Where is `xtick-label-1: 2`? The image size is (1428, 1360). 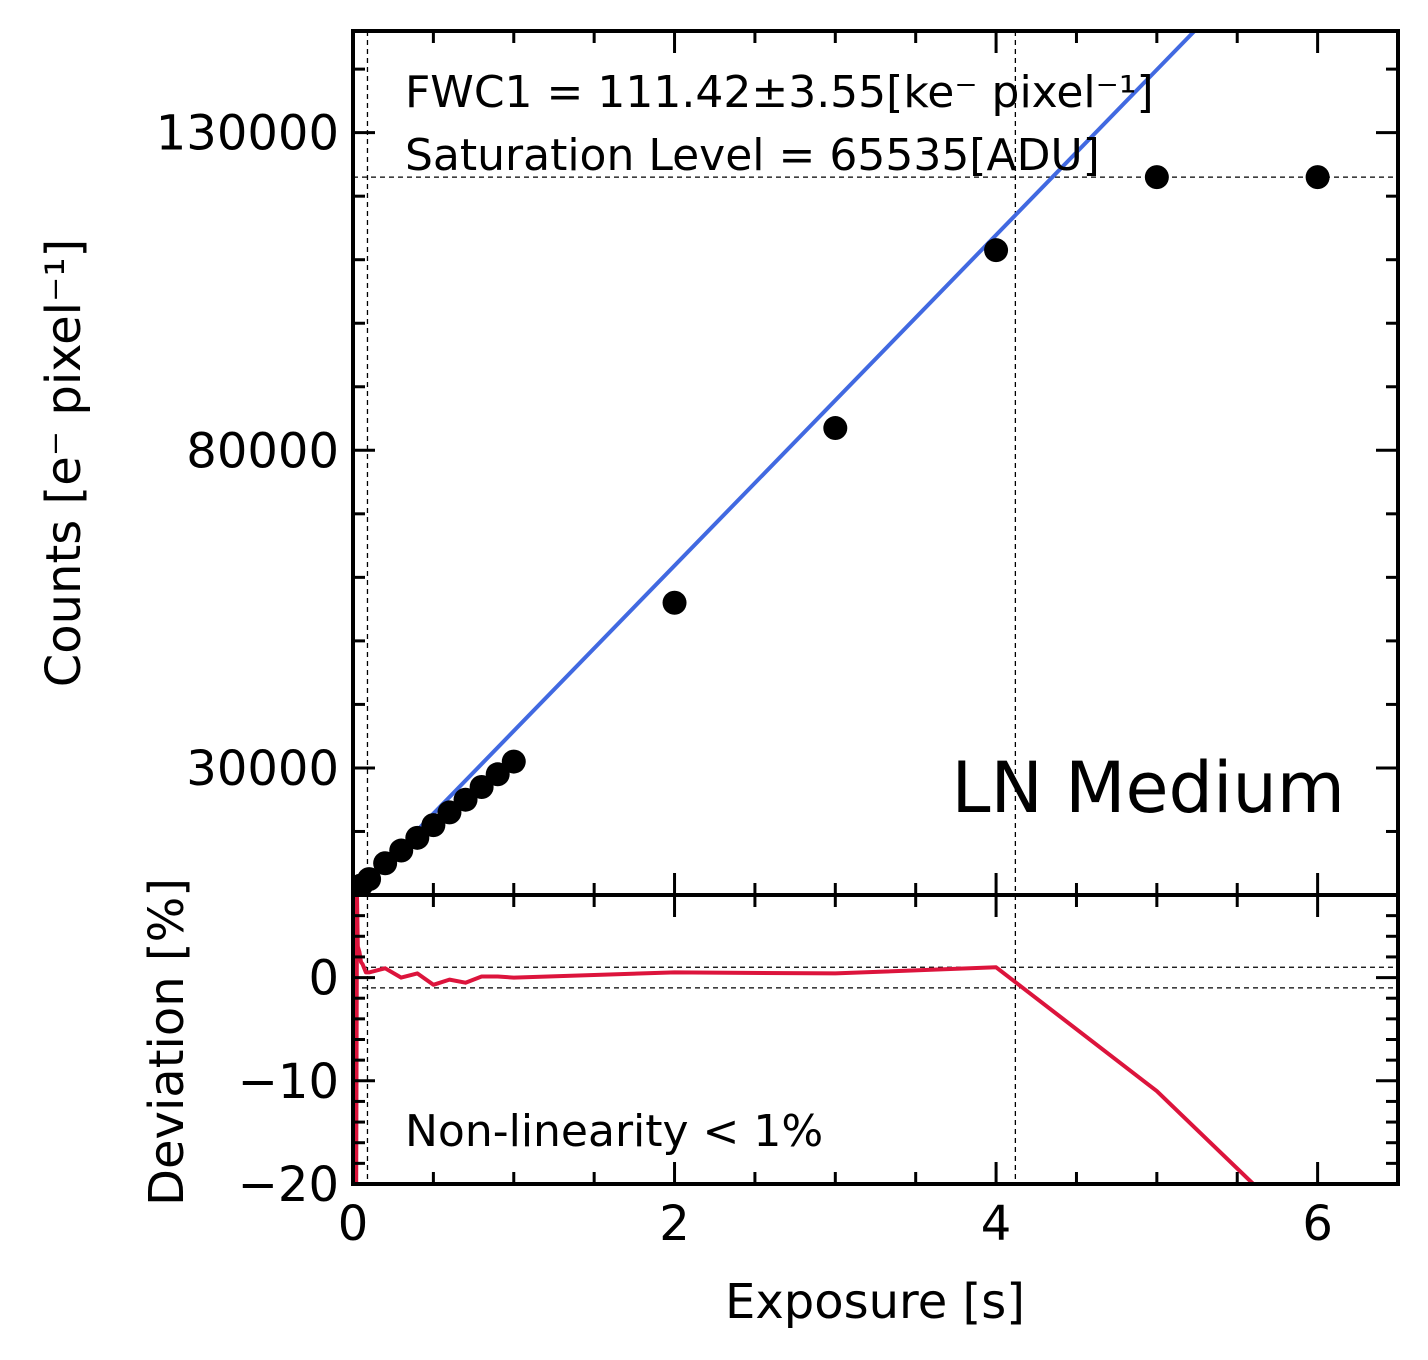 xtick-label-1: 2 is located at coordinates (674, 1224).